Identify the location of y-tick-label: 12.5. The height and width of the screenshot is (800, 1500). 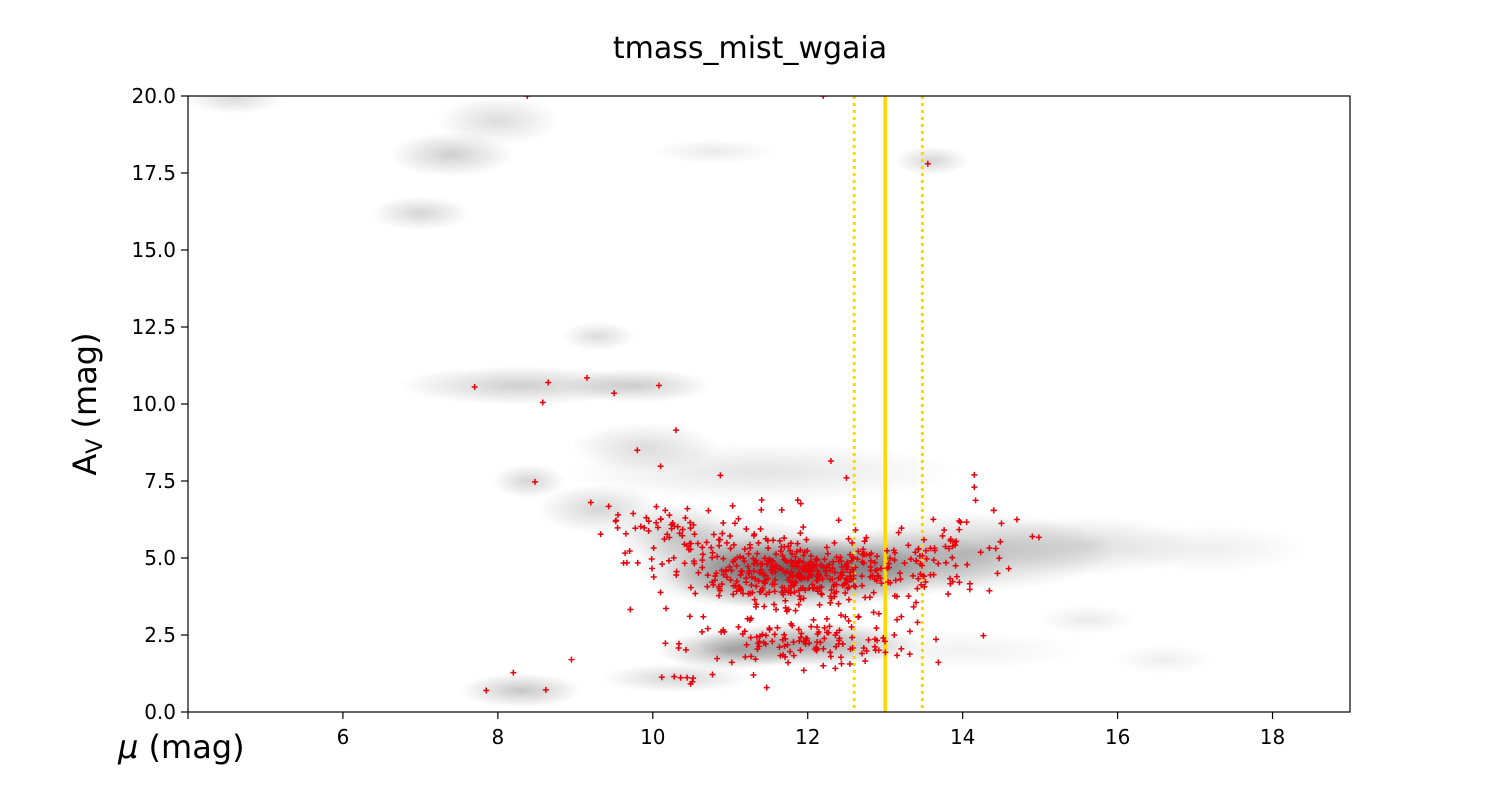
(153, 327).